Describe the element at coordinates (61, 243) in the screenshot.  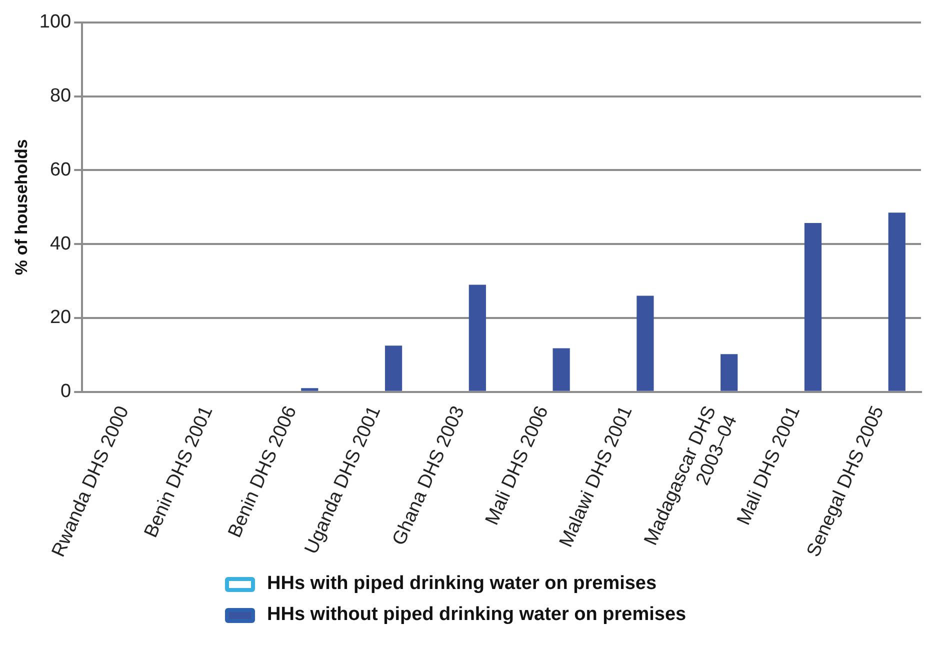
I see `y-tick-label: 40` at that location.